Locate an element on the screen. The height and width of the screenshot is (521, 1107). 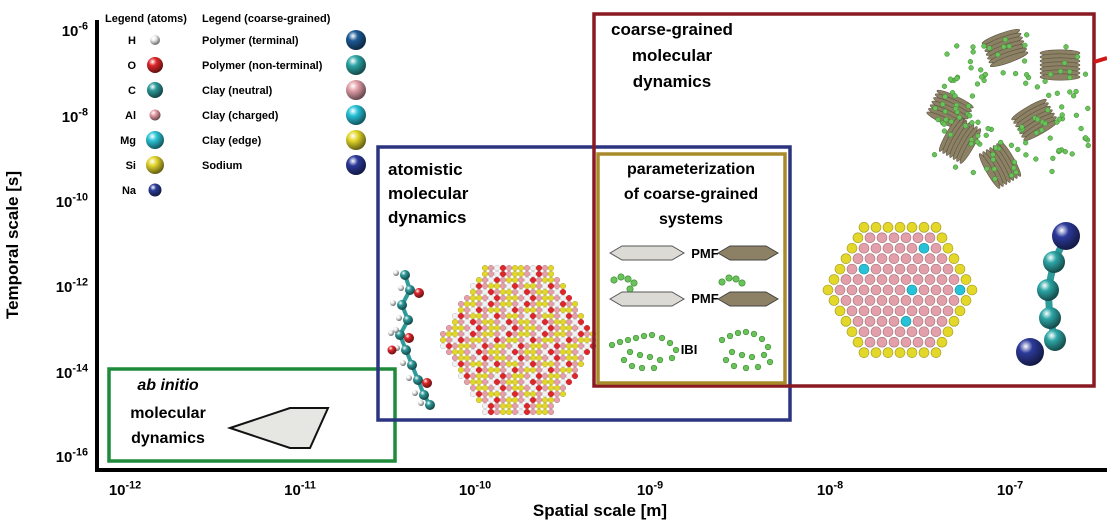
legend-cg-swatch is located at coordinates (356, 65).